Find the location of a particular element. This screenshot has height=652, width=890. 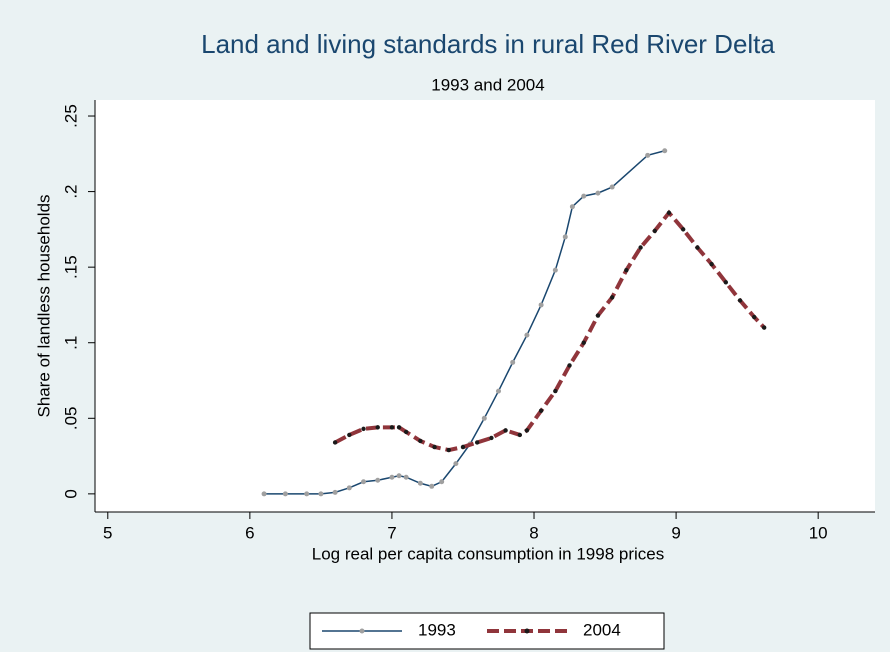

x-tick-label: 8 is located at coordinates (533, 532).